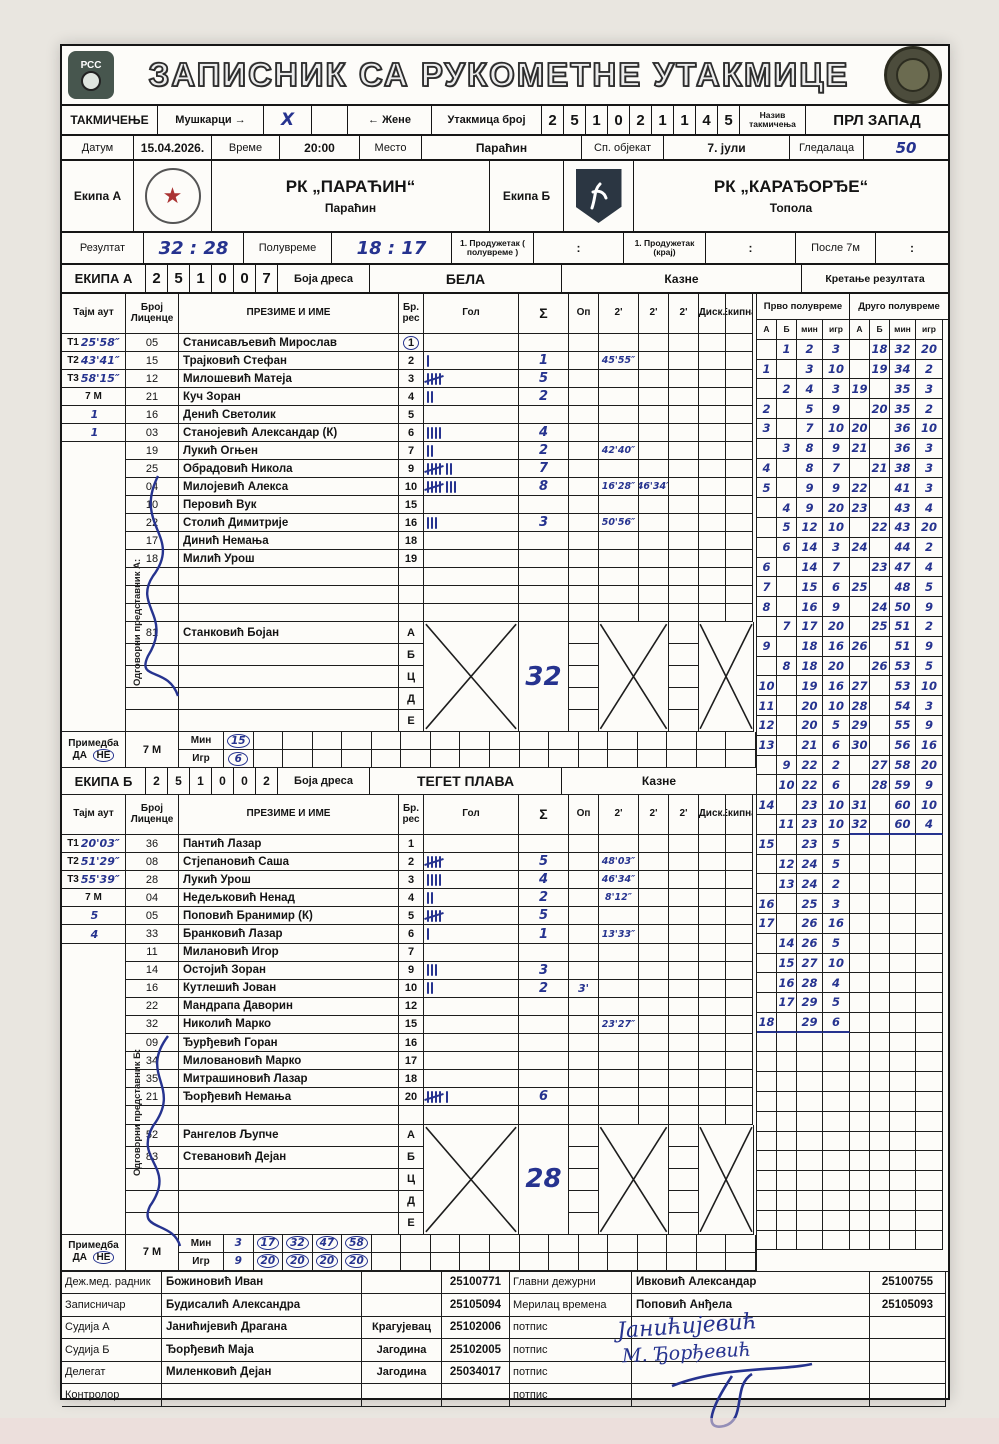 The height and width of the screenshot is (1444, 999). Describe the element at coordinates (223, 278) in the screenshot. I see `team-a-code-digit: 0` at that location.